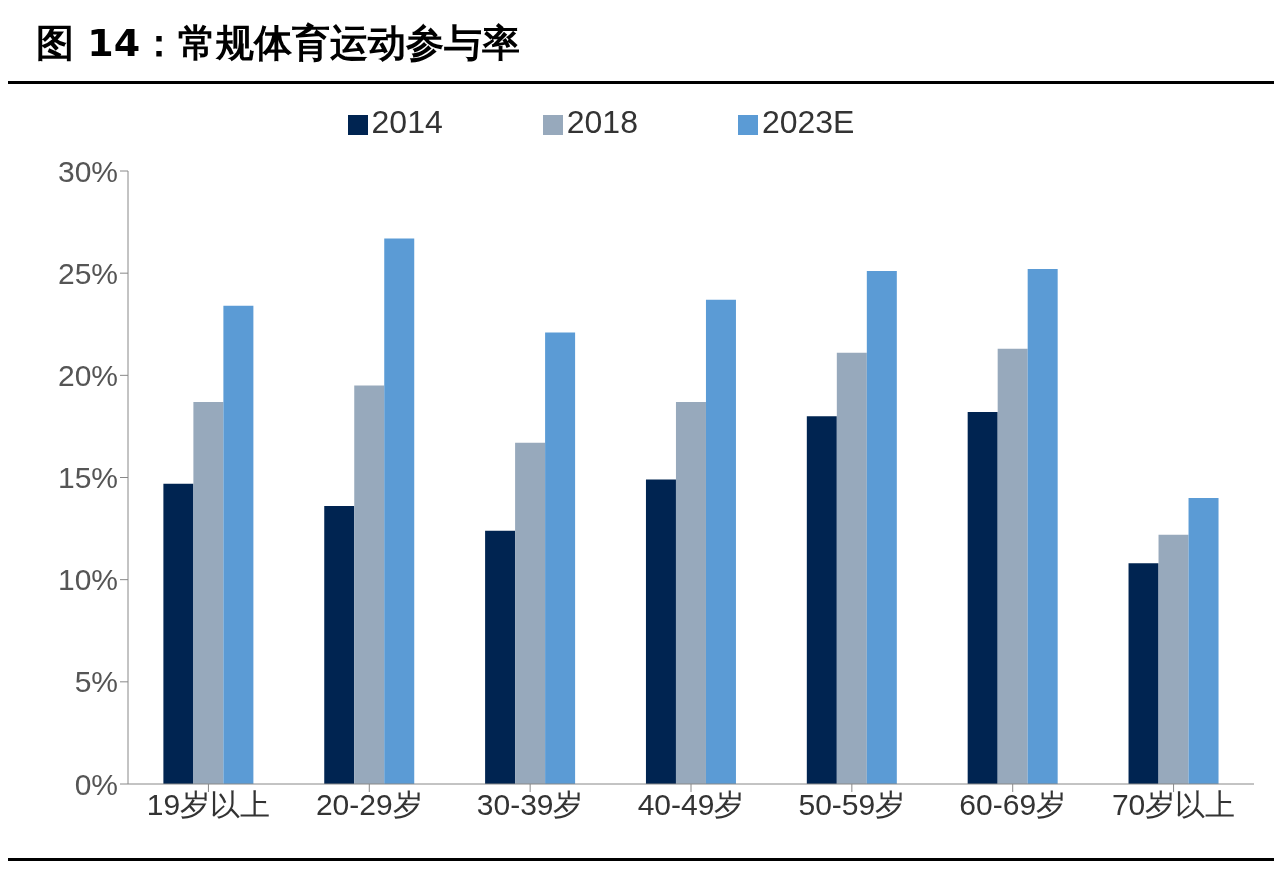 The height and width of the screenshot is (870, 1282). What do you see at coordinates (530, 805) in the screenshot?
I see `x-tick-label: 30-39岁` at bounding box center [530, 805].